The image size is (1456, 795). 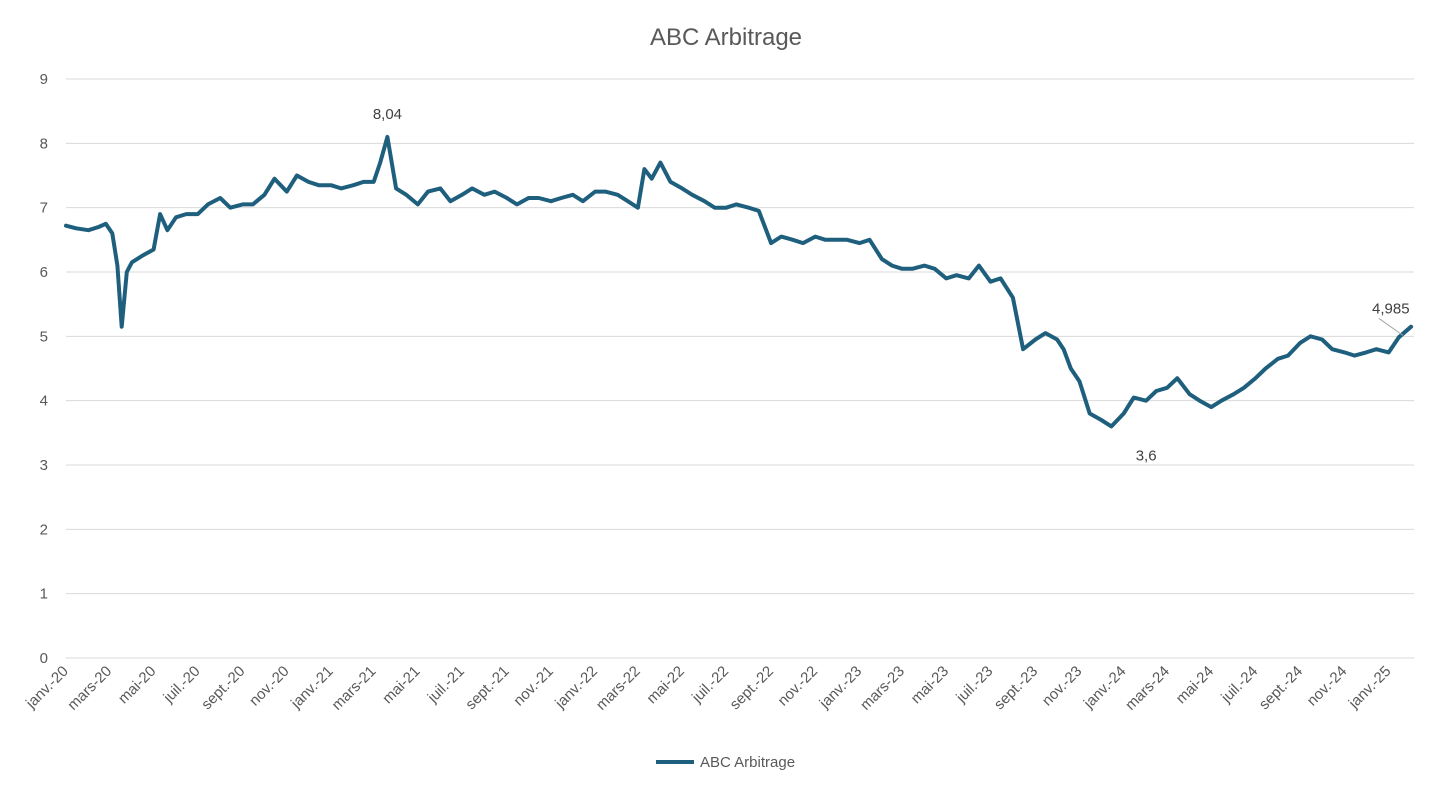 I want to click on legend: ABC Arbitrage, so click(x=725, y=762).